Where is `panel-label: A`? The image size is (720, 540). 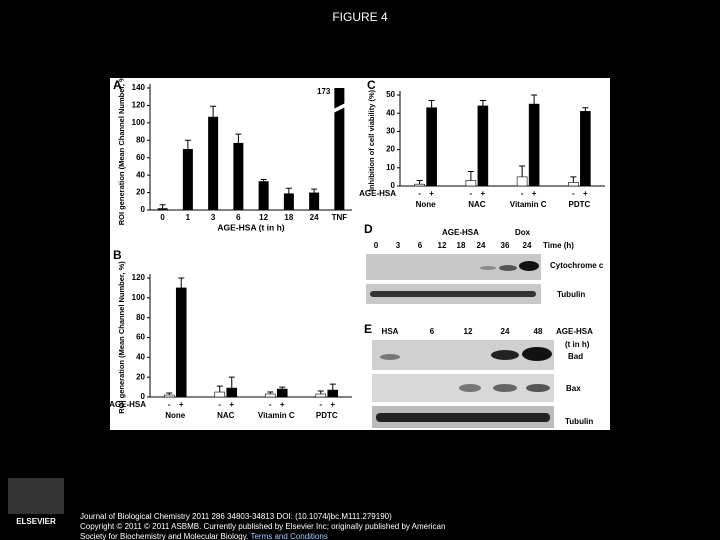
panel-label: A is located at coordinates (117, 85).